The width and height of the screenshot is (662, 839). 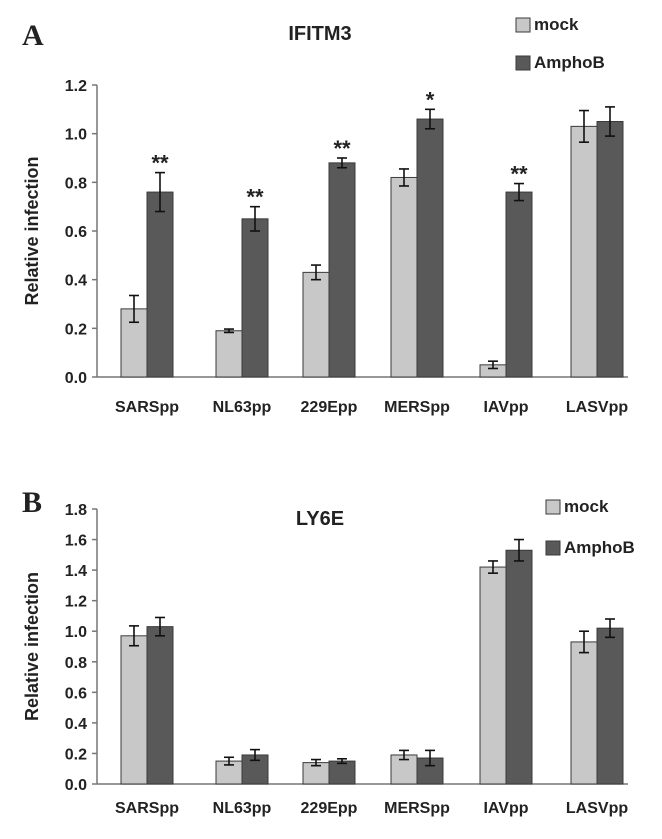 What do you see at coordinates (76, 754) in the screenshot?
I see `panel-b-y-tick-label: 0.2` at bounding box center [76, 754].